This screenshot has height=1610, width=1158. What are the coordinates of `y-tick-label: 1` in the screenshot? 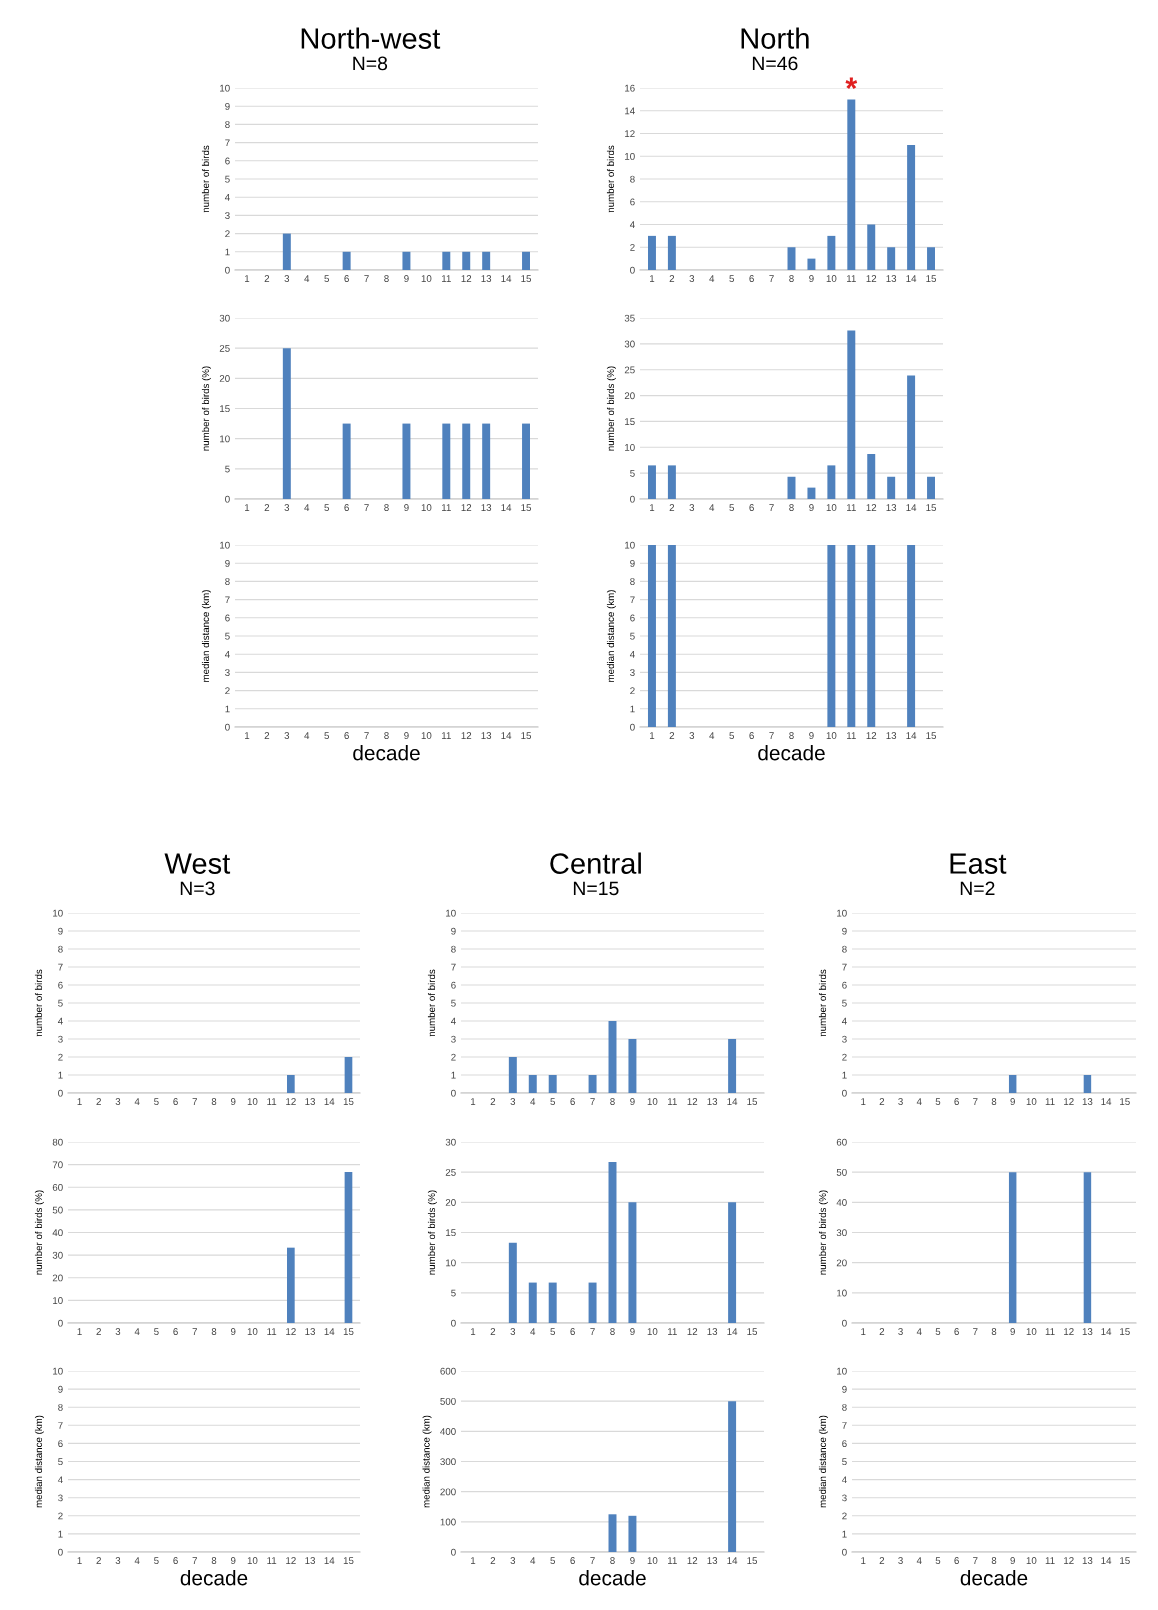 It's located at (227, 709).